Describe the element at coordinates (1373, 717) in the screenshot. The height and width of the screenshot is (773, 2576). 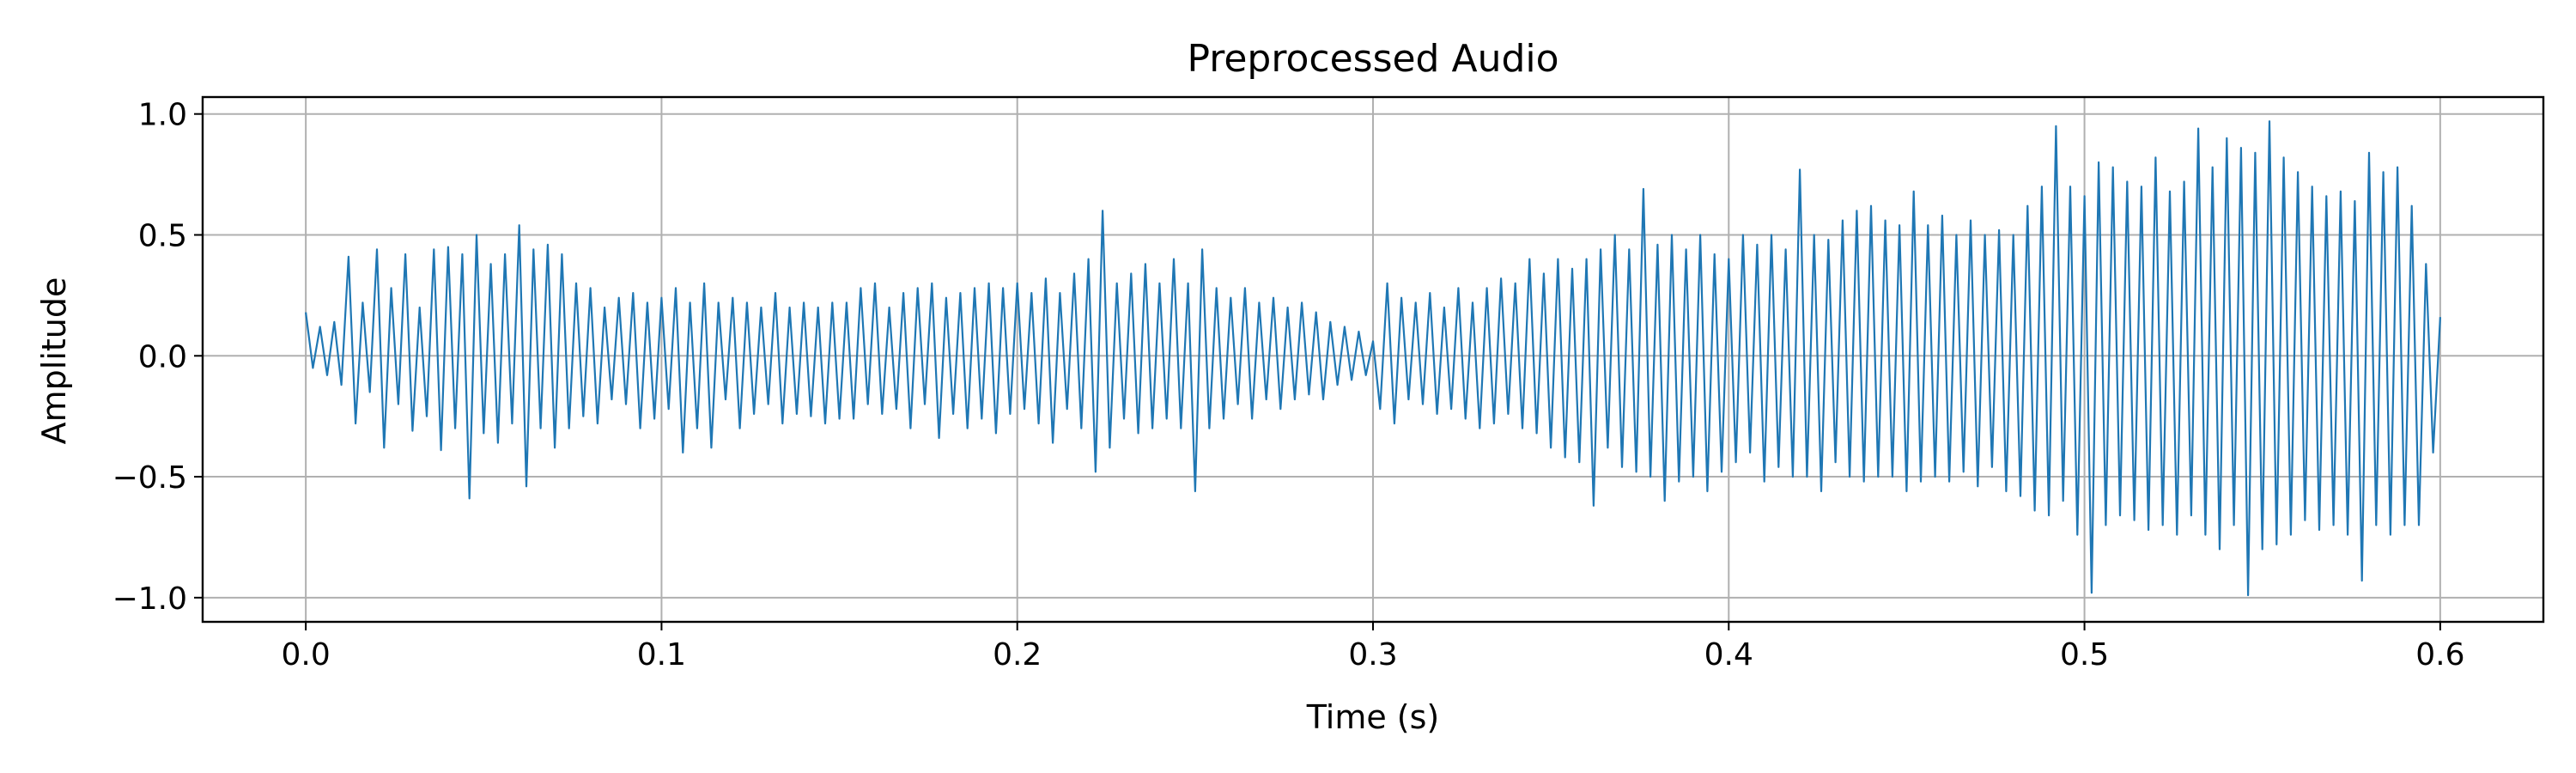
I see `x-axis-label: Time (s)` at that location.